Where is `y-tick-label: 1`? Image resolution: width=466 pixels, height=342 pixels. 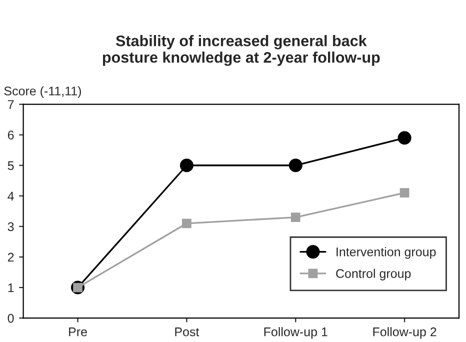
y-tick-label: 1 is located at coordinates (11, 287).